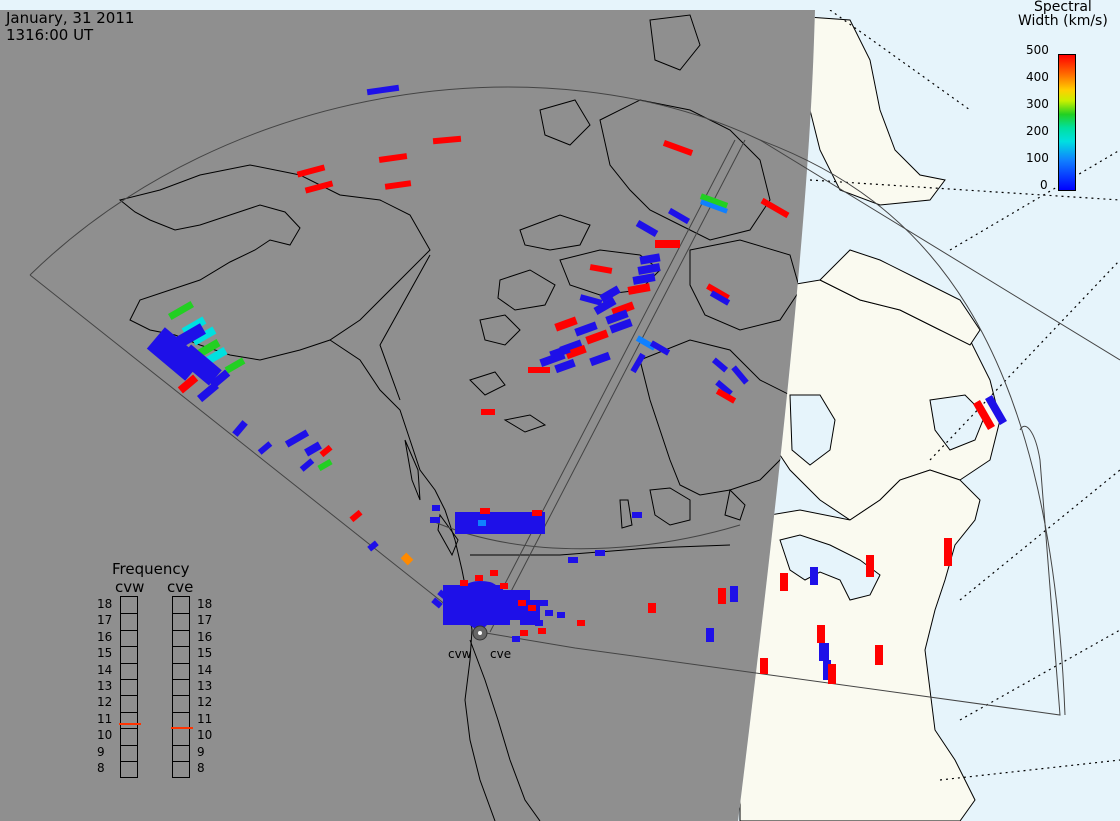  Describe the element at coordinates (205, 718) in the screenshot. I see `frequency-level-label: 11` at that location.